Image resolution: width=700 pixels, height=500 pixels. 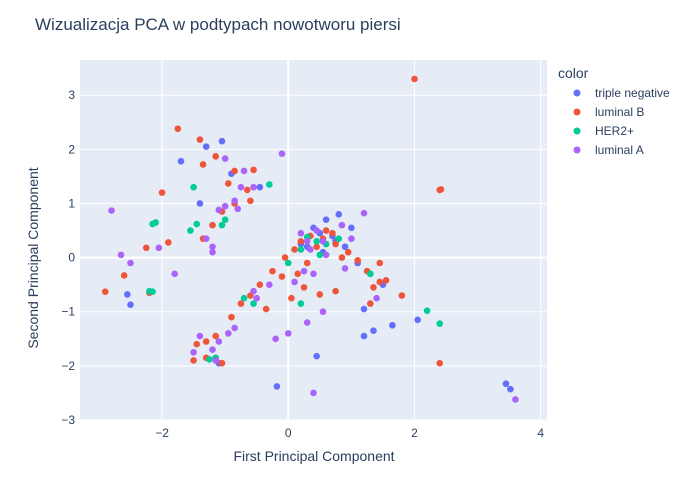 I want to click on legend-item-luminal-a: luminal A, so click(x=608, y=150).